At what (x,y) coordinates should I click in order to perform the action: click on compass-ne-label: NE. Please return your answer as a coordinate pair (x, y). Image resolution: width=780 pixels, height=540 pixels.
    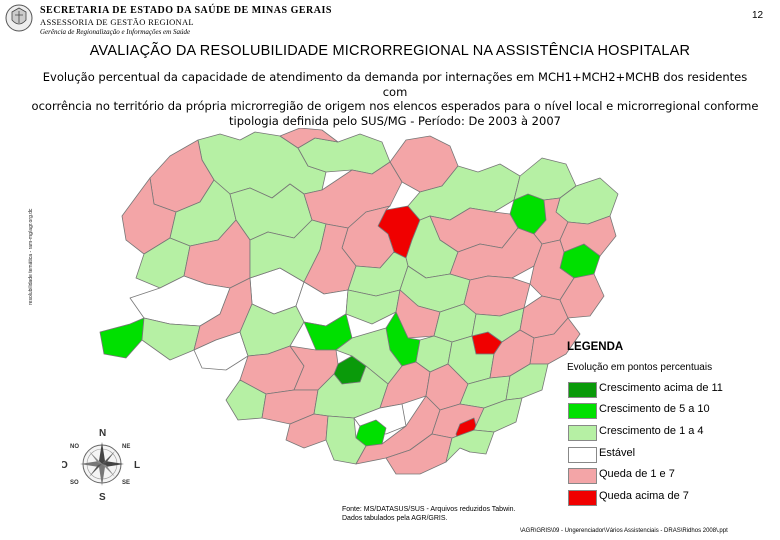
    Looking at the image, I should click on (126, 447).